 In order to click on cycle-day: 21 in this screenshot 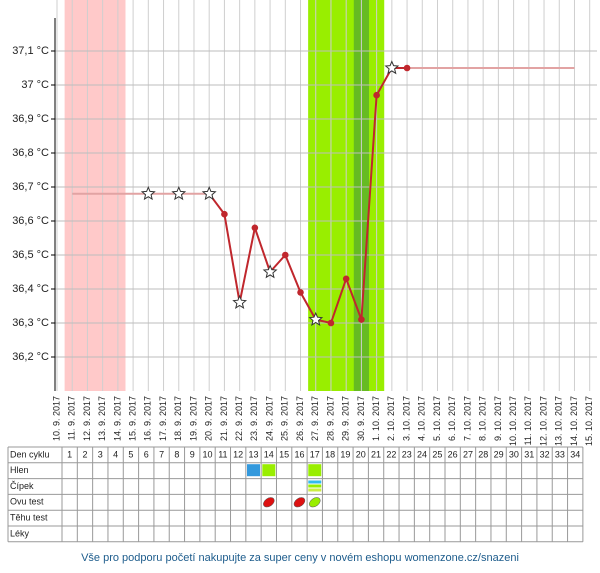, I will do `click(376, 454)`.